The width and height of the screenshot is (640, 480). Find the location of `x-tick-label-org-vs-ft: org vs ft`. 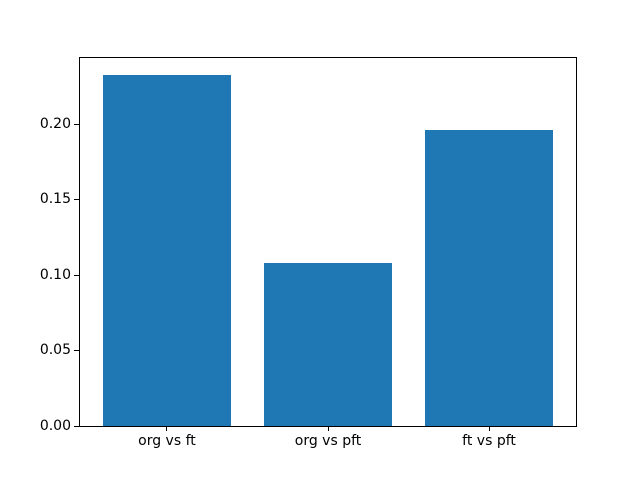

x-tick-label-org-vs-ft: org vs ft is located at coordinates (167, 441).